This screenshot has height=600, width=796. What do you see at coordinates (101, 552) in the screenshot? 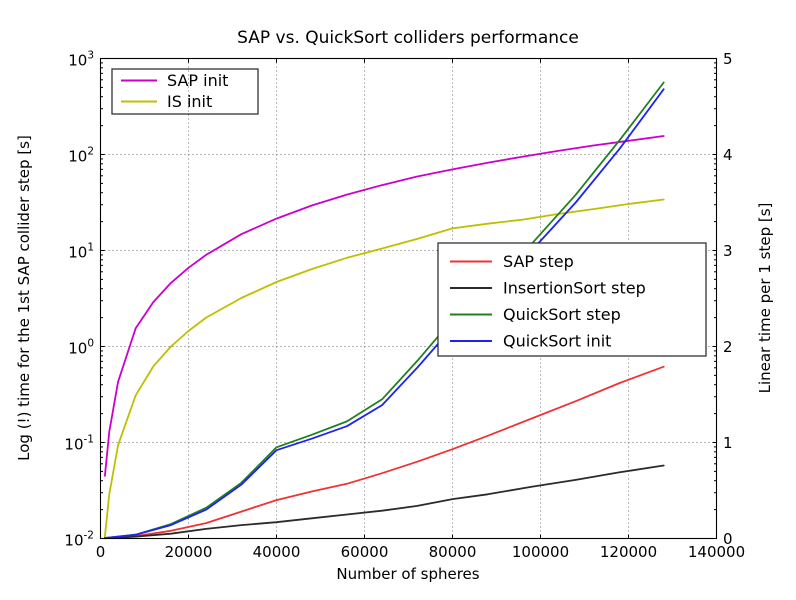
I see `x-tick-label: 0` at bounding box center [101, 552].